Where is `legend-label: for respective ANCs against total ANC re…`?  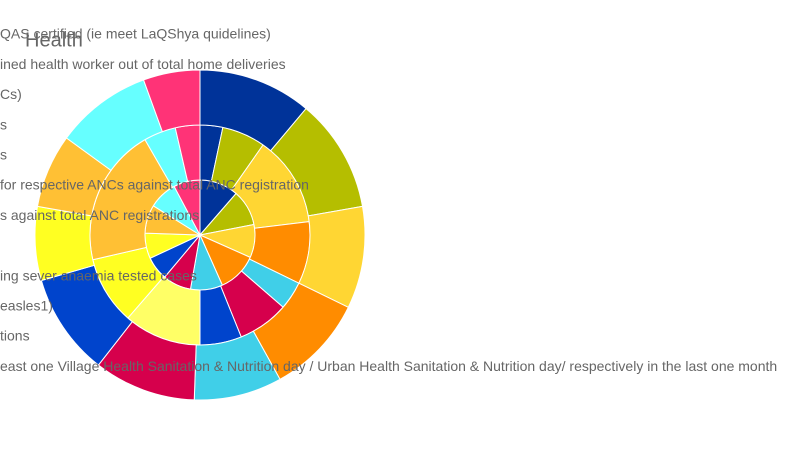
legend-label: for respective ANCs against total ANC re… is located at coordinates (154, 185).